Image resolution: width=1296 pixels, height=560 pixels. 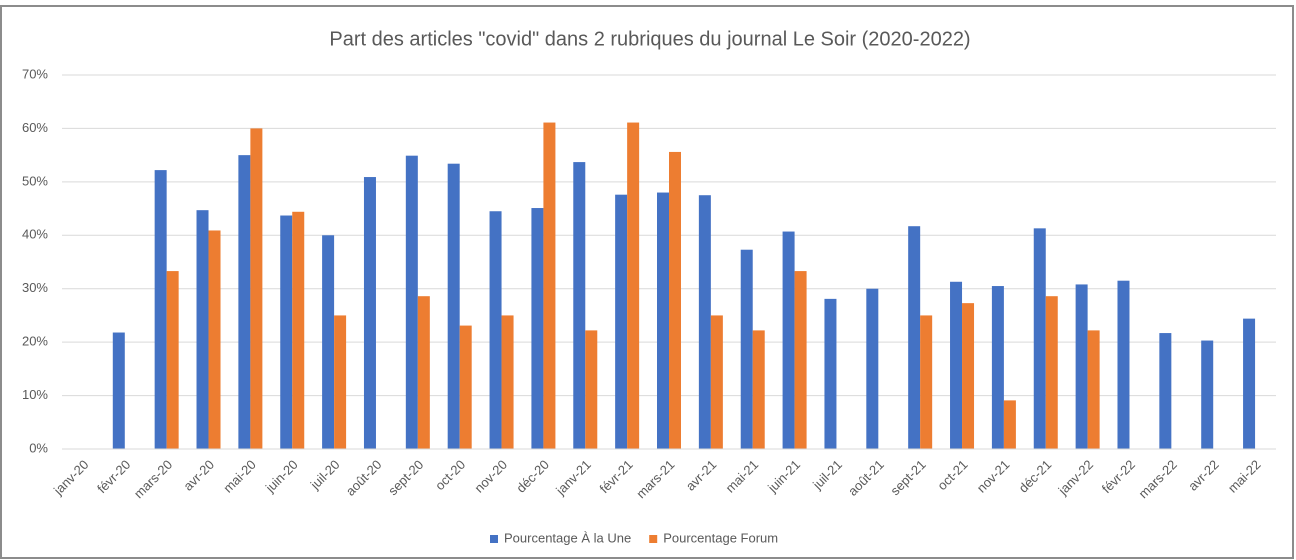 What do you see at coordinates (35, 73) in the screenshot?
I see `y-tick-label: 70%` at bounding box center [35, 73].